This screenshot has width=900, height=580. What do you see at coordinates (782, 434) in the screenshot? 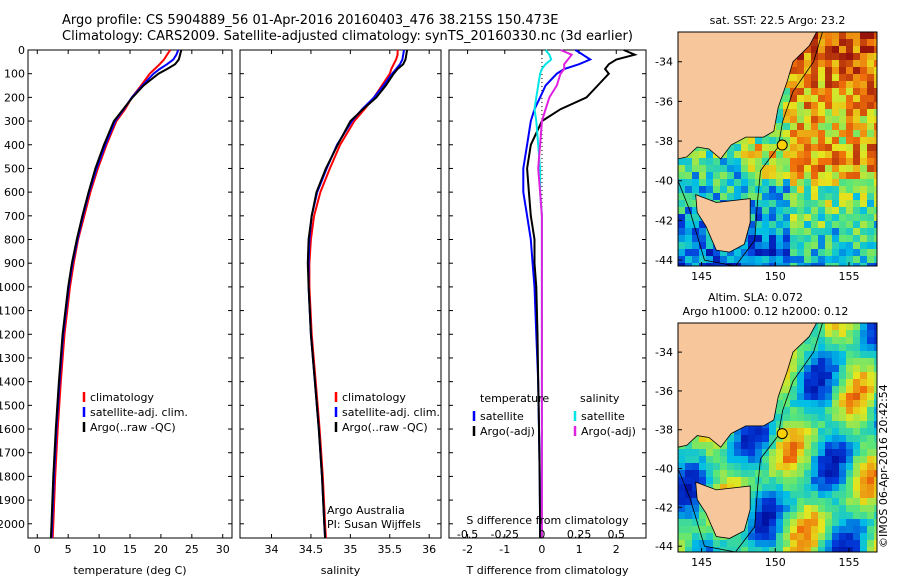
I see `argo-position-marker` at bounding box center [782, 434].